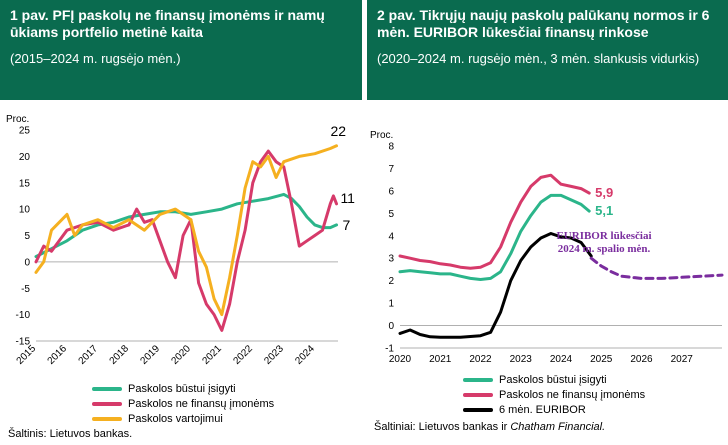  What do you see at coordinates (23, 315) in the screenshot?
I see `y-tick-label: -10` at bounding box center [23, 315].